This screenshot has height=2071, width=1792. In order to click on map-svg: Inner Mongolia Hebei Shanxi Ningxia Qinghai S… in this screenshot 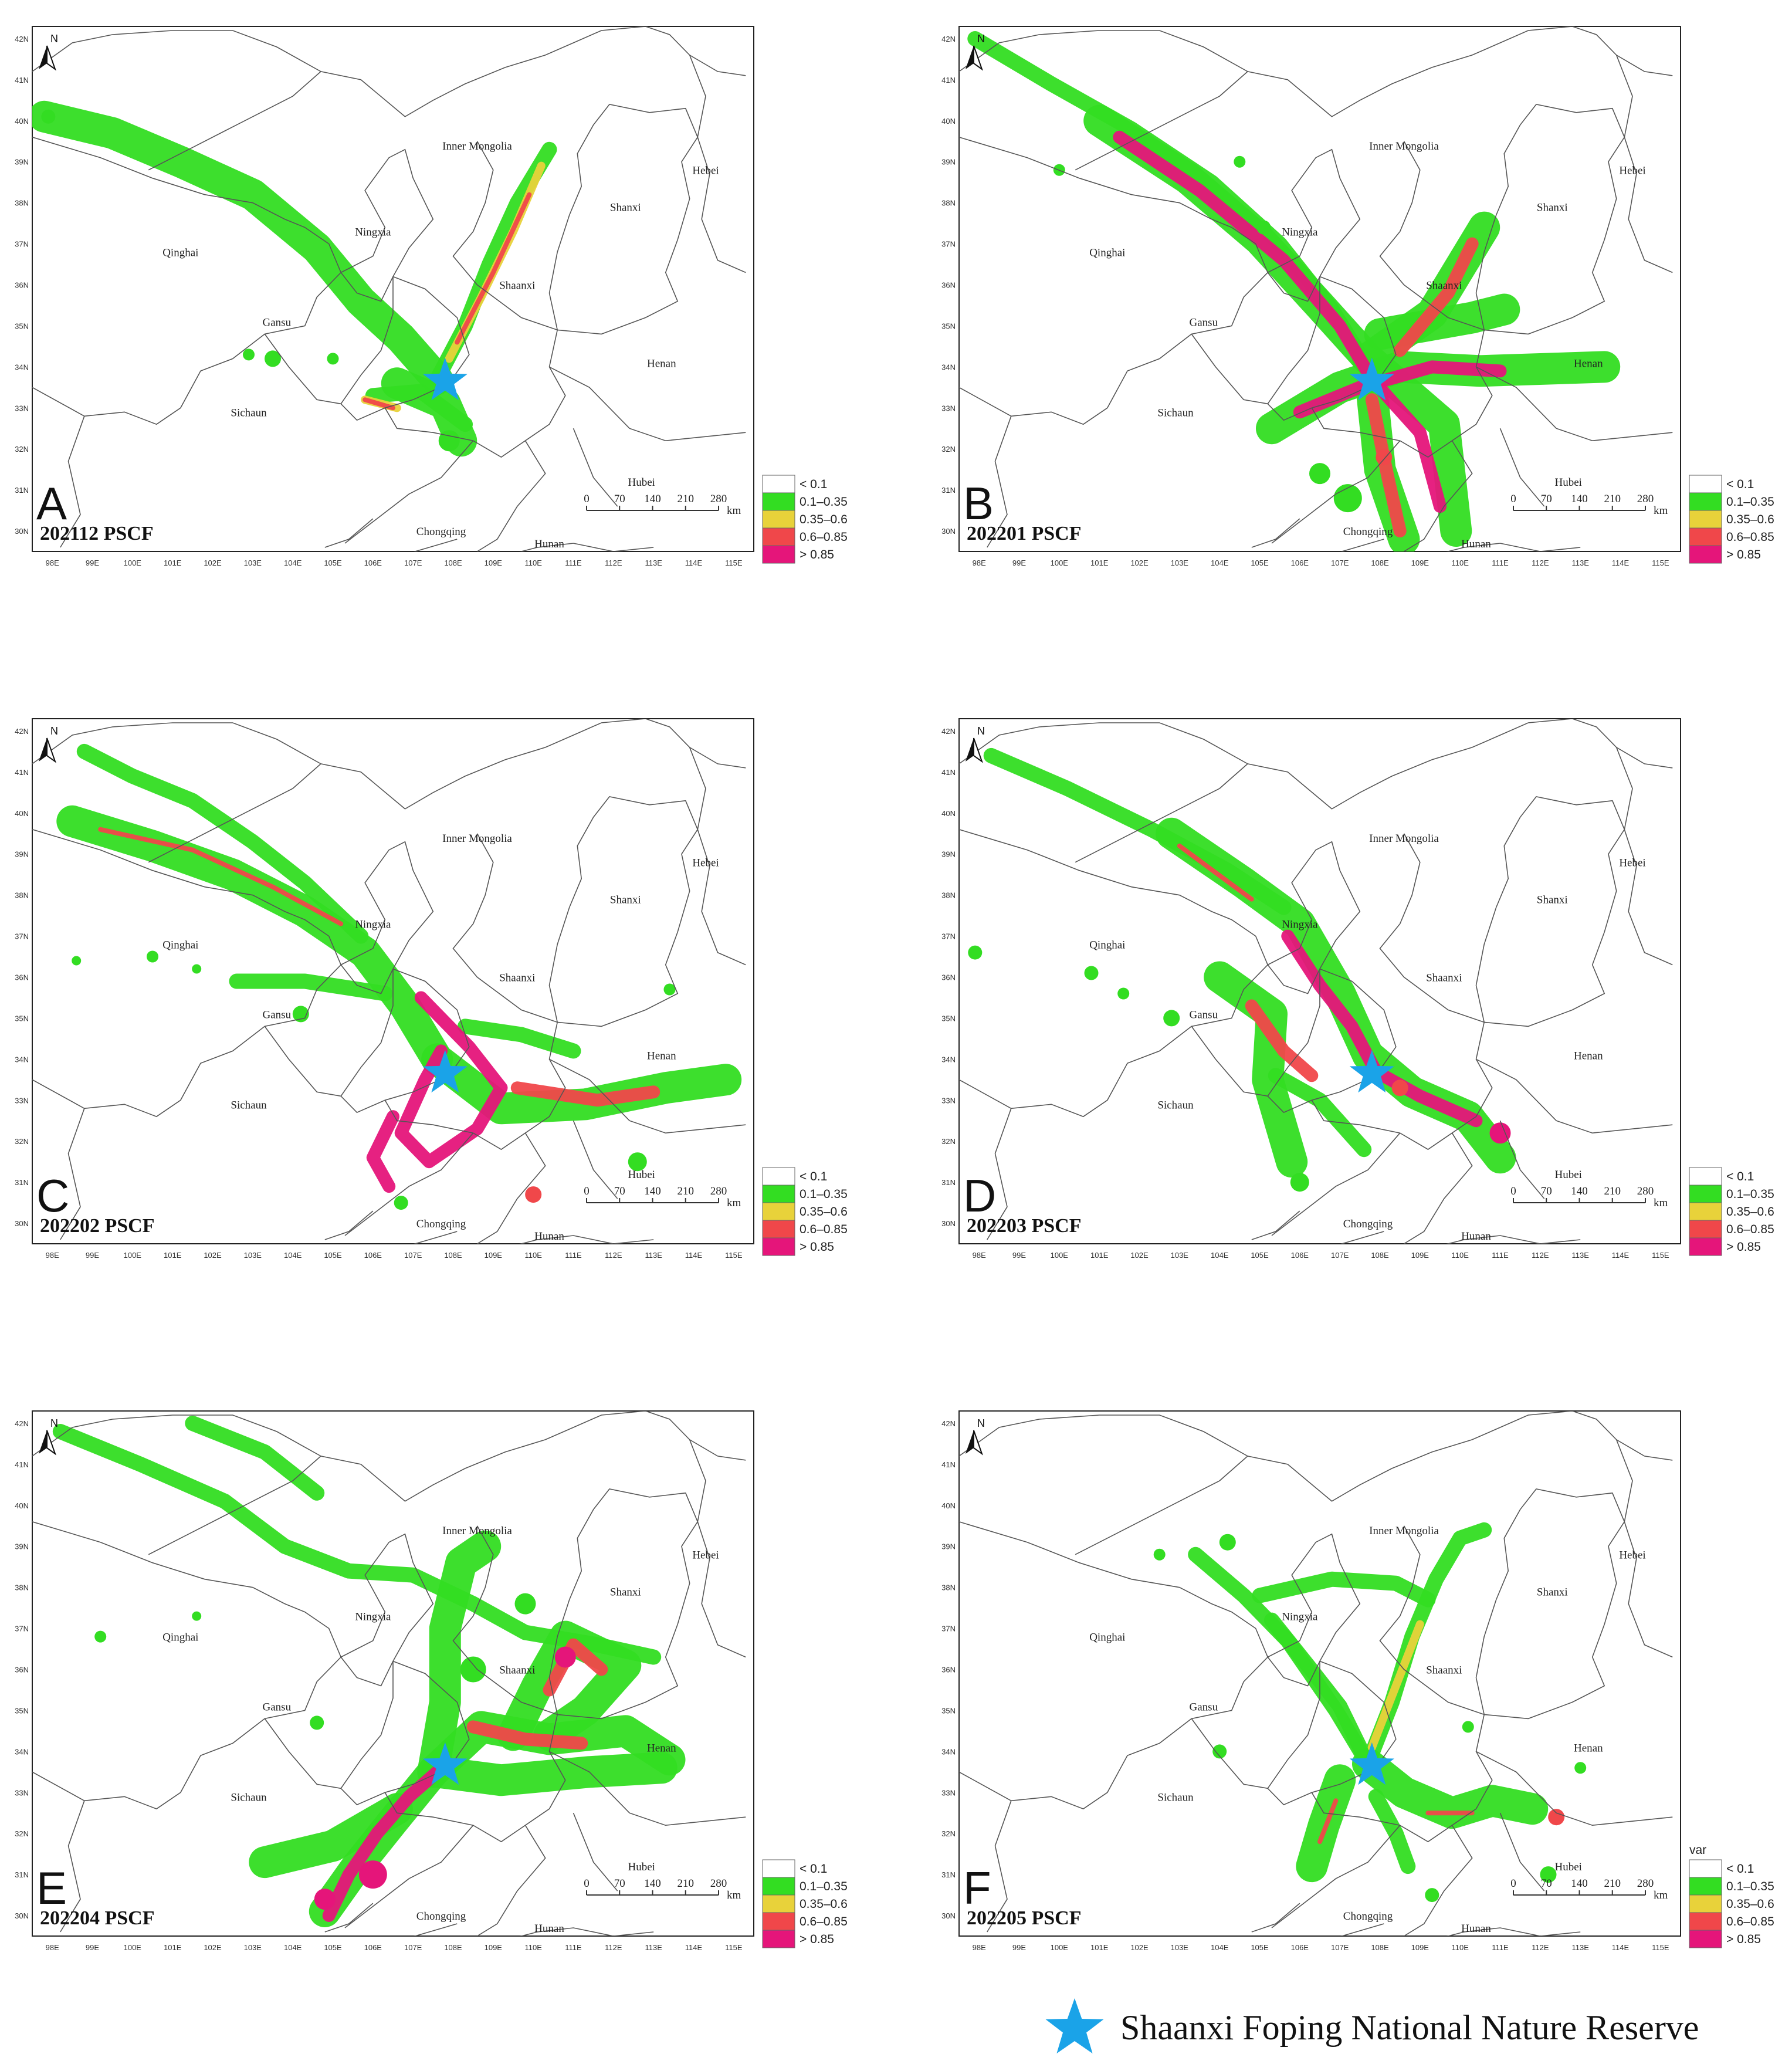, I will do `click(431, 989)`.